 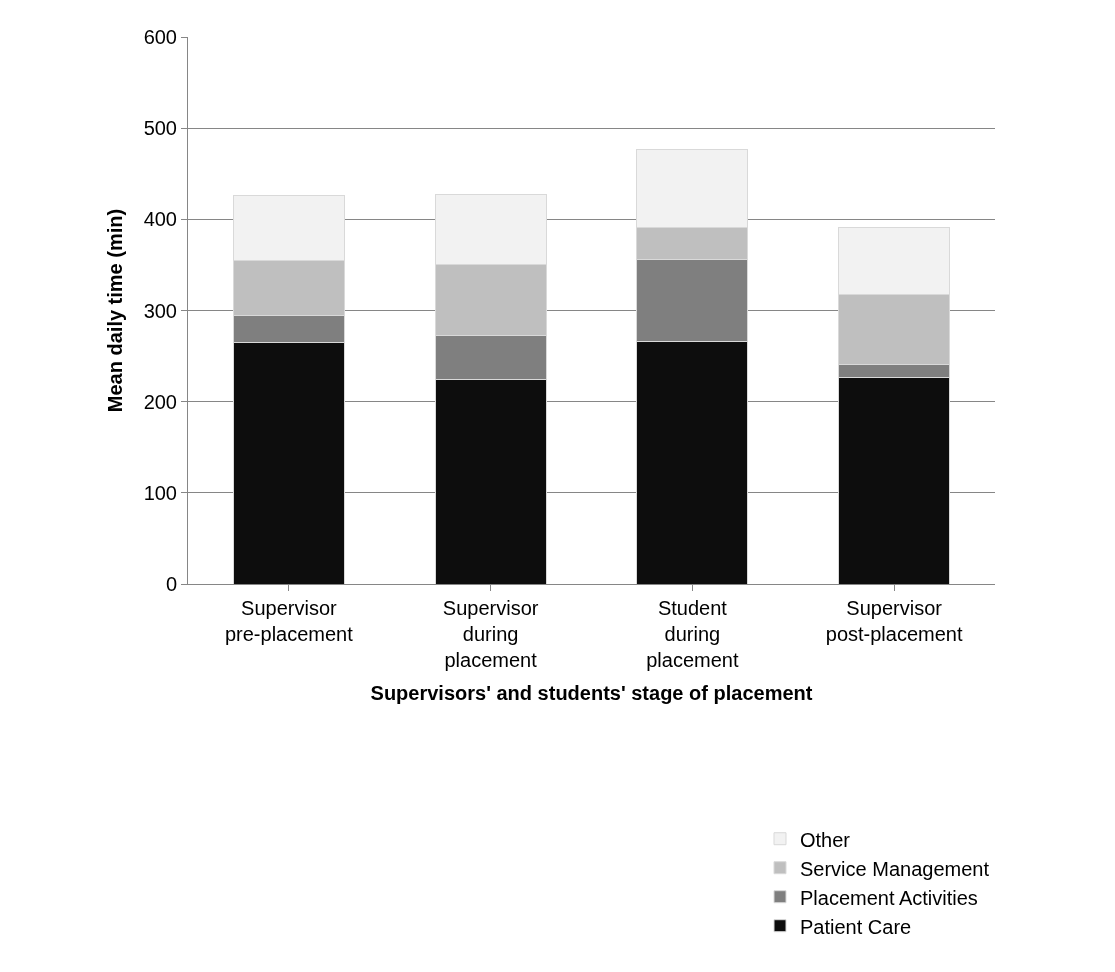 What do you see at coordinates (160, 310) in the screenshot?
I see `y-tick-label: 300` at bounding box center [160, 310].